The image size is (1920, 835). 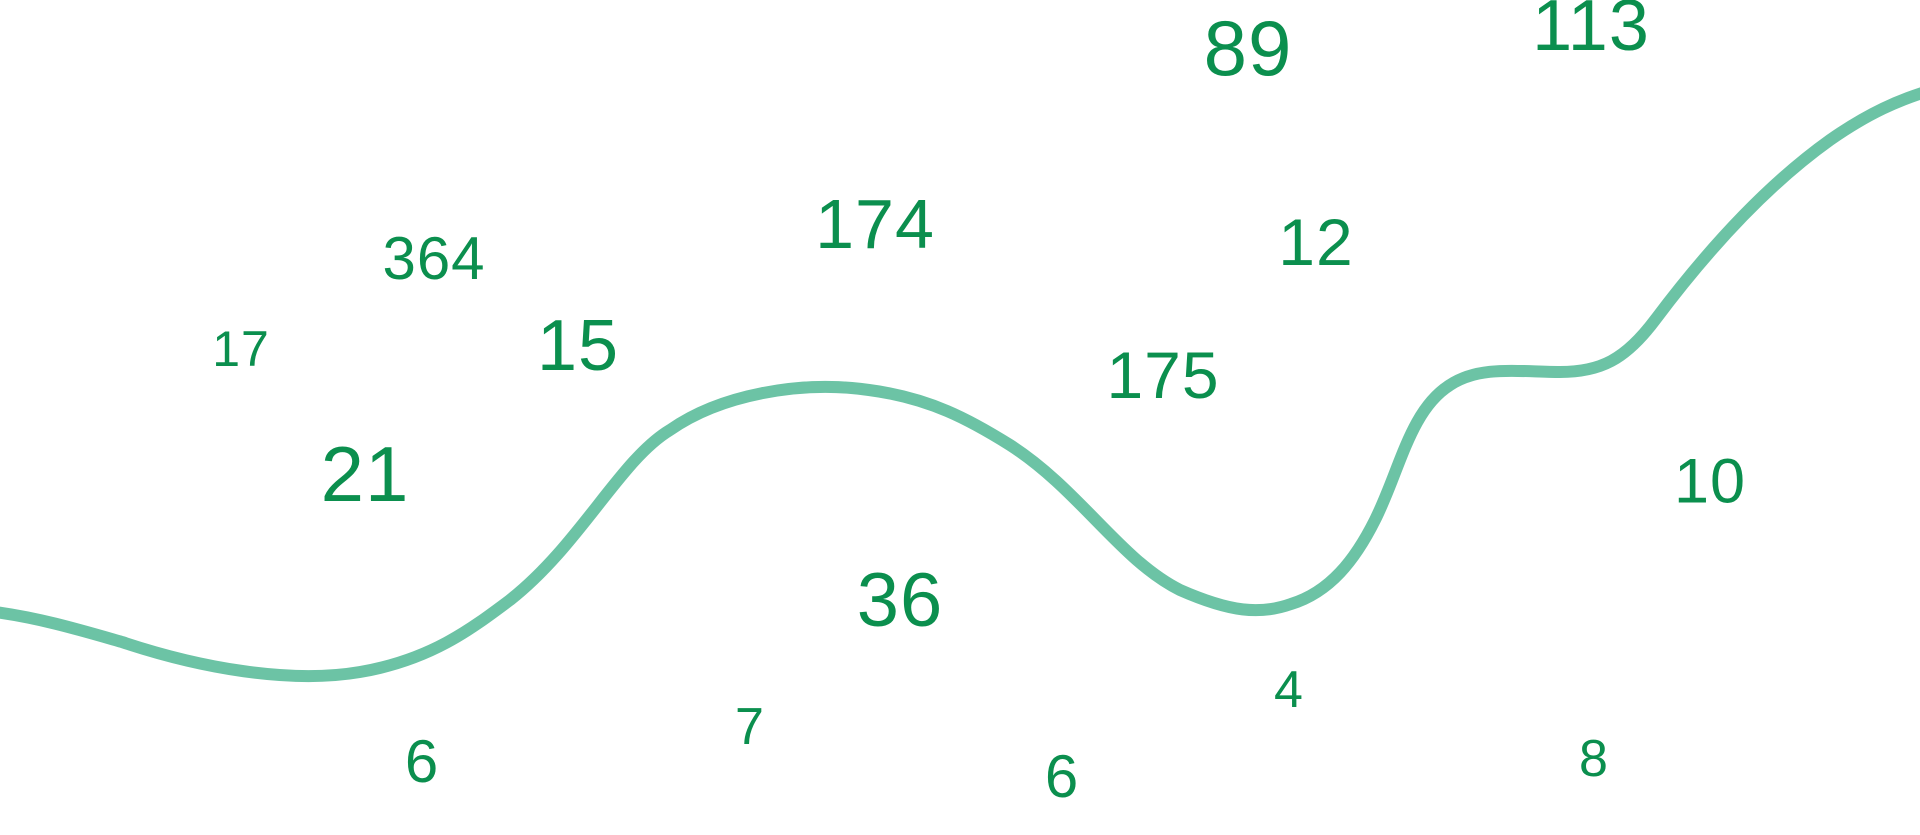 I want to click on number-label: 36, so click(x=900, y=600).